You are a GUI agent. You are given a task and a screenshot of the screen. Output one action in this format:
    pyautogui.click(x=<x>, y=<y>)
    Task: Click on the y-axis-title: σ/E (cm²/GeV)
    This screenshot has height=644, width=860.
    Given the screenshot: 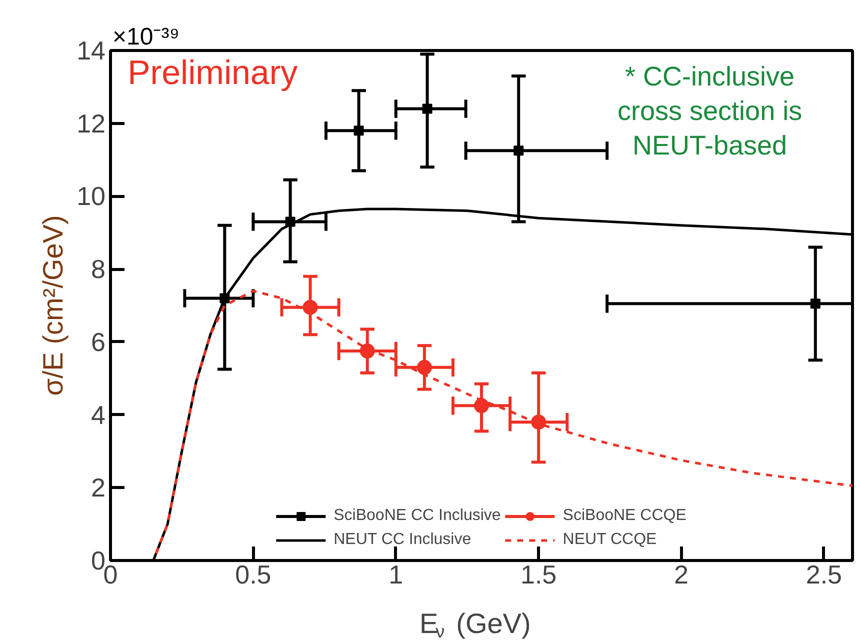 What is the action you would take?
    pyautogui.click(x=53, y=305)
    